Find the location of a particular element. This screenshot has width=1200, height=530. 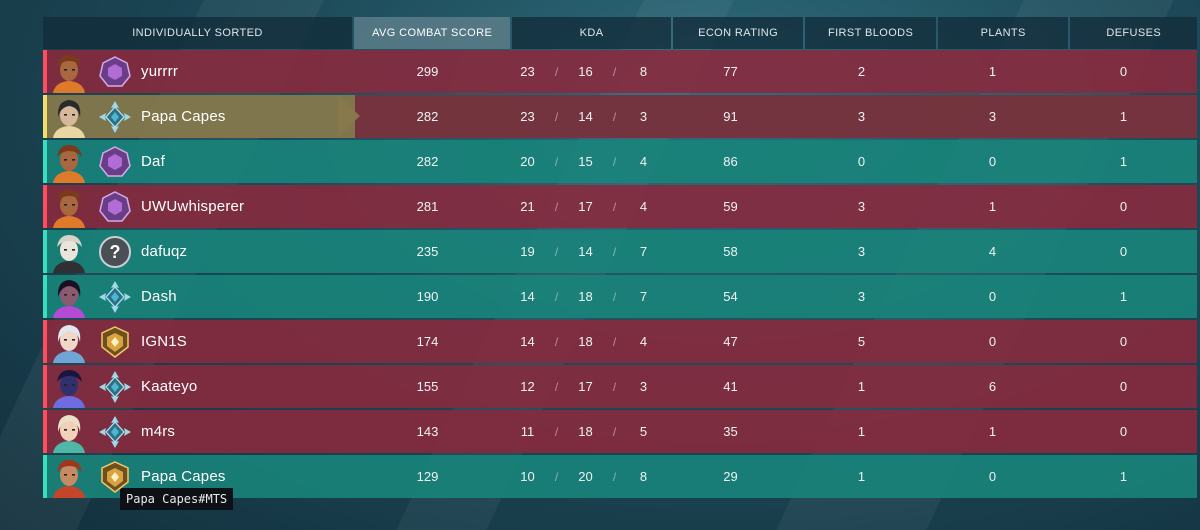

kills-value: 19 is located at coordinates (527, 251).